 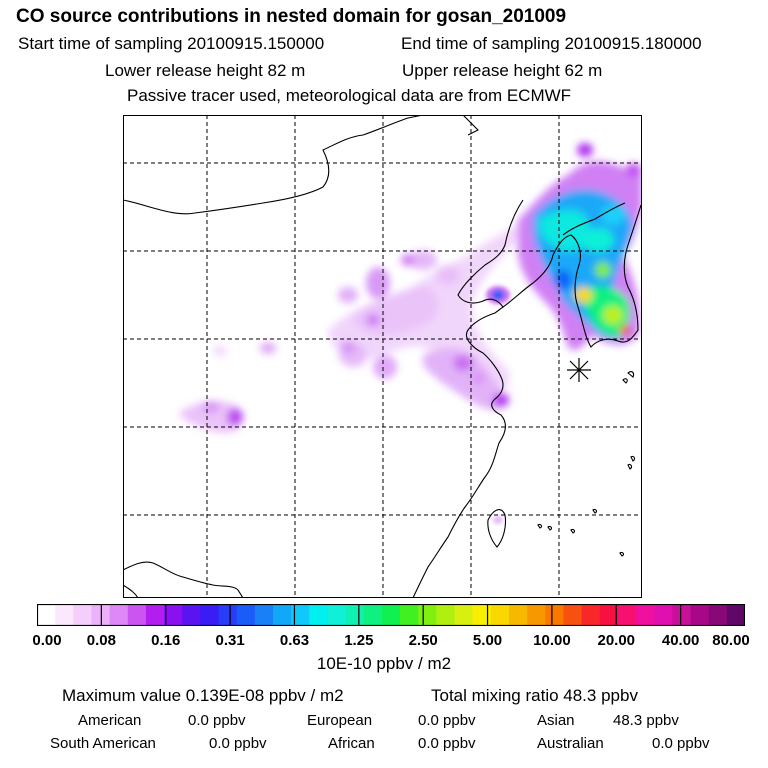 What do you see at coordinates (646, 720) in the screenshot?
I see `source-value: 48.3 ppbv` at bounding box center [646, 720].